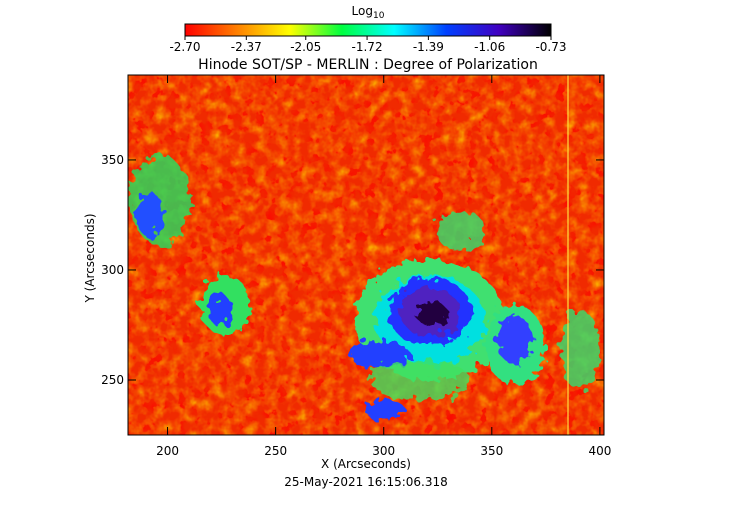  I want to click on y-axis-label: Y (Arcseconds), so click(90, 258).